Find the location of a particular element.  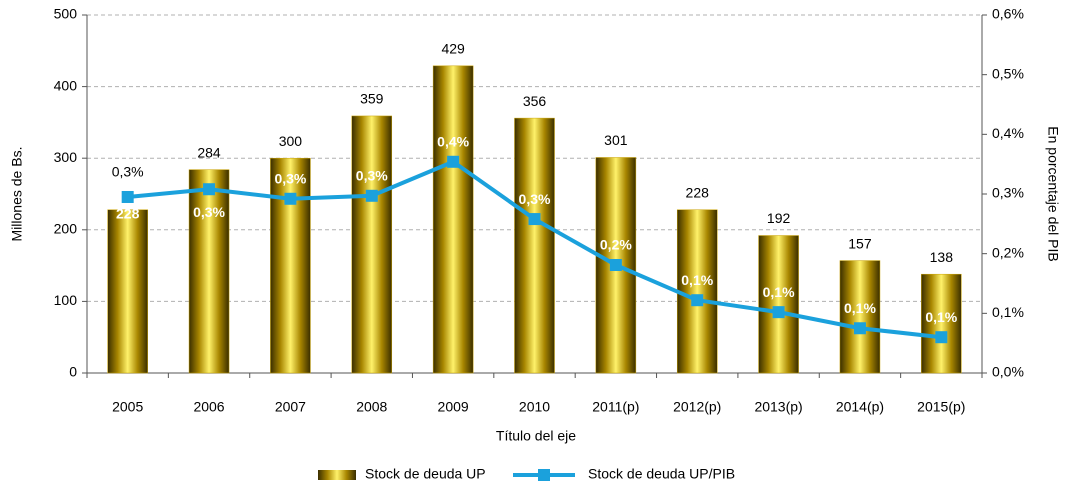

y2-tick-label: 0,6% is located at coordinates (1008, 14).